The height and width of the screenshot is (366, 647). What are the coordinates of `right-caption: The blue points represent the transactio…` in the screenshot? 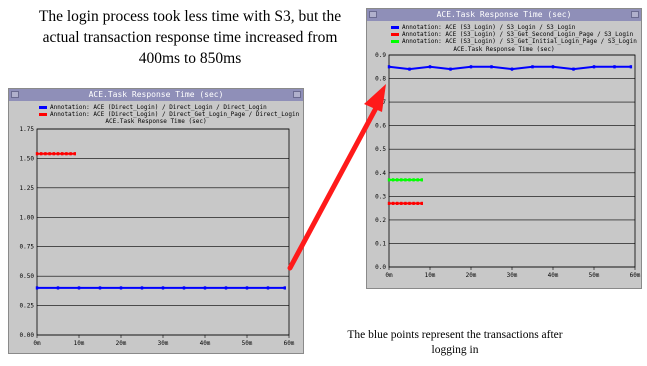 It's located at (455, 342).